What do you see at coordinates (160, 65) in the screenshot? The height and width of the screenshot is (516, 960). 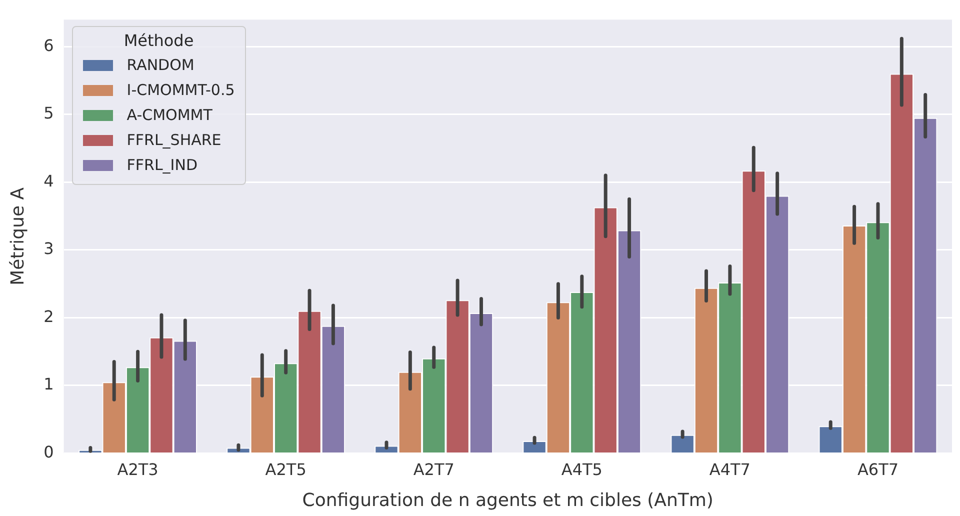 I see `legend-label: RANDOM` at bounding box center [160, 65].